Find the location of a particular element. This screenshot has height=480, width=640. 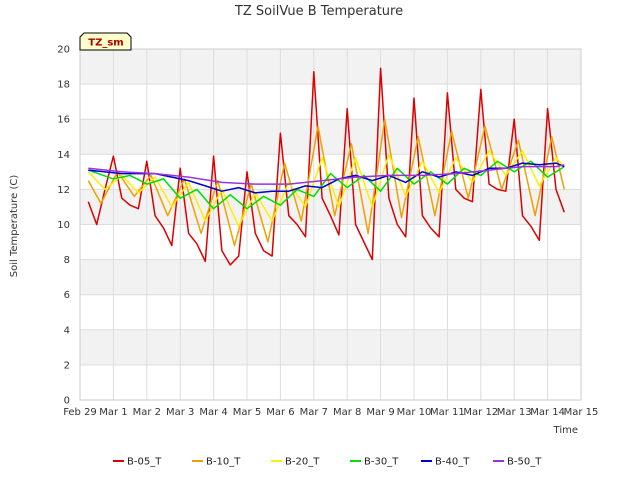

x-tick-label: Mar 12 is located at coordinates (480, 412).